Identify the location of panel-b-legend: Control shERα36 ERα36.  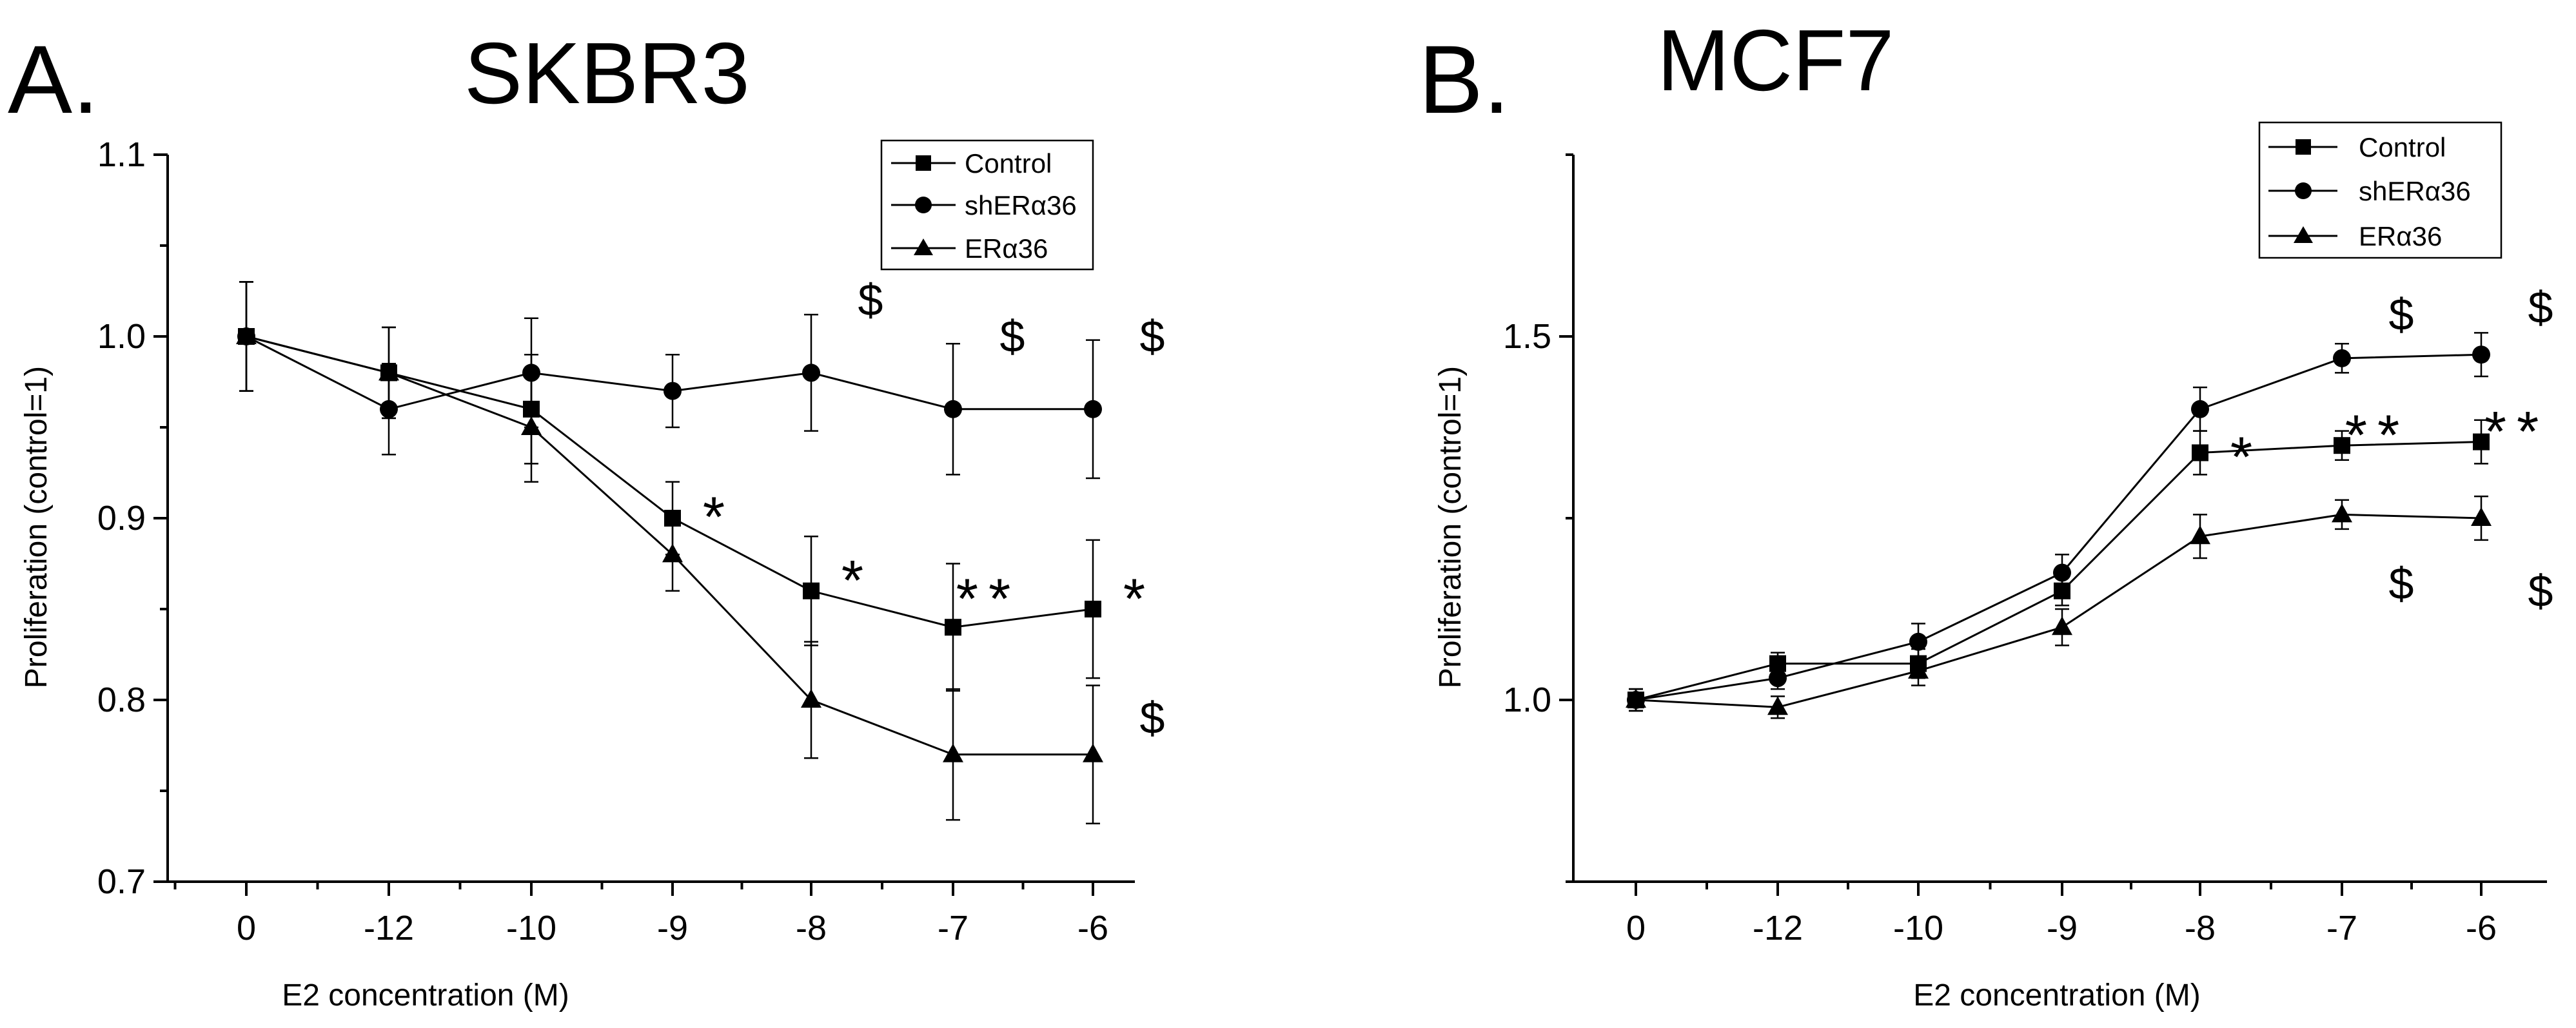
(2380, 190).